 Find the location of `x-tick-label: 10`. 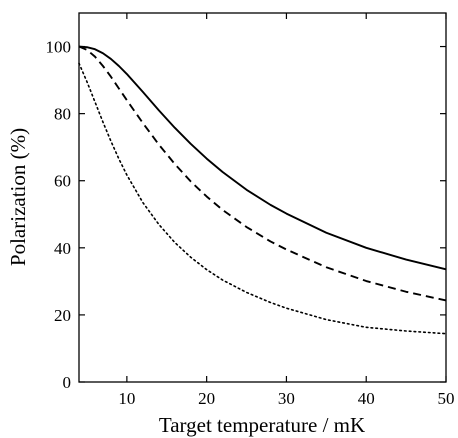

x-tick-label: 10 is located at coordinates (126, 398).